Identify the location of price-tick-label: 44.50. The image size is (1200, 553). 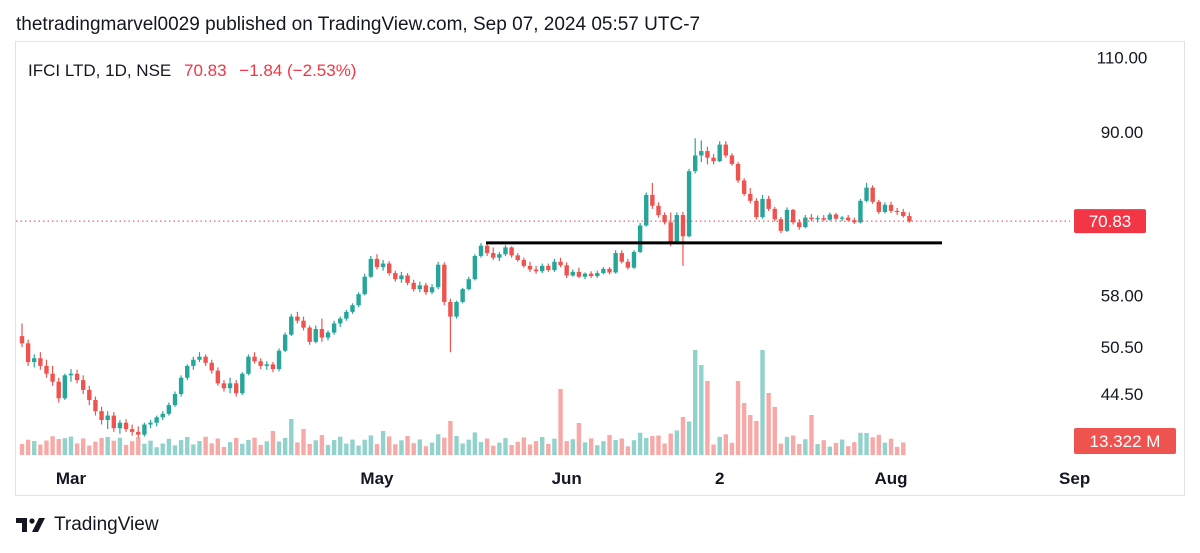
(1122, 394).